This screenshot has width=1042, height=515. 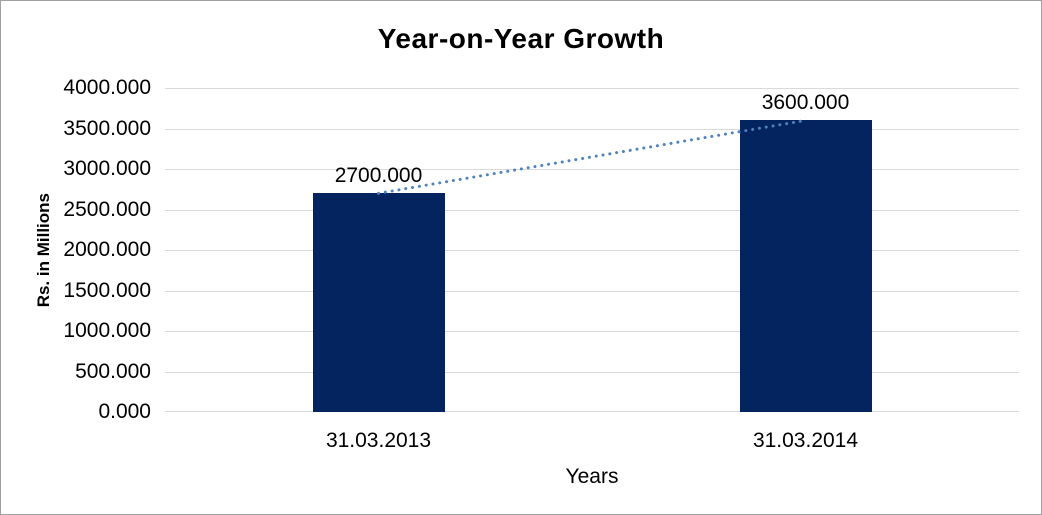 What do you see at coordinates (107, 128) in the screenshot?
I see `y-tick-label: 3500.000` at bounding box center [107, 128].